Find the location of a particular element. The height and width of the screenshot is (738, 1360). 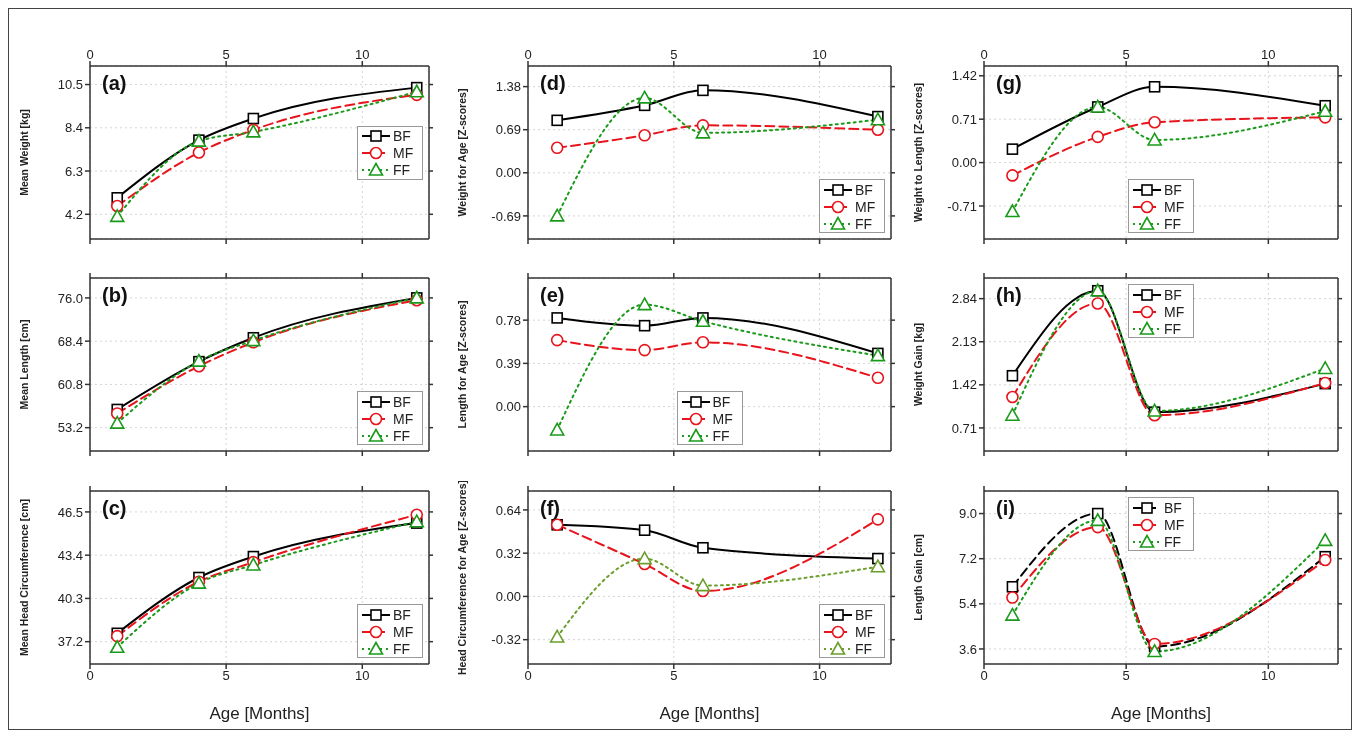

y-tick-label: 0.69 is located at coordinates (508, 130).